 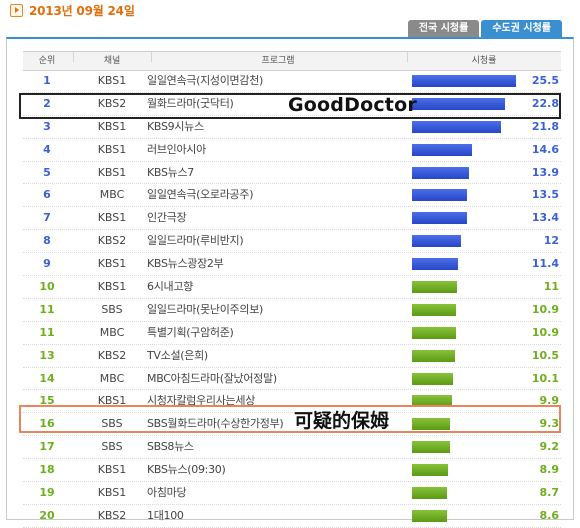 What do you see at coordinates (185, 264) in the screenshot?
I see `program-cell: KBS뉴스광장2부` at bounding box center [185, 264].